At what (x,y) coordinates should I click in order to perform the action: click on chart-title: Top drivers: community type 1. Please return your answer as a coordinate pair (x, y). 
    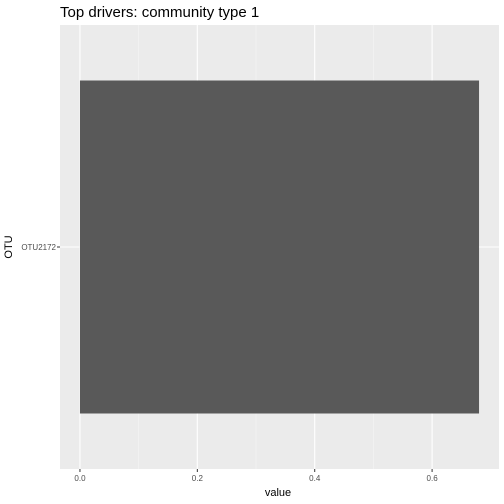
    Looking at the image, I should click on (159, 12).